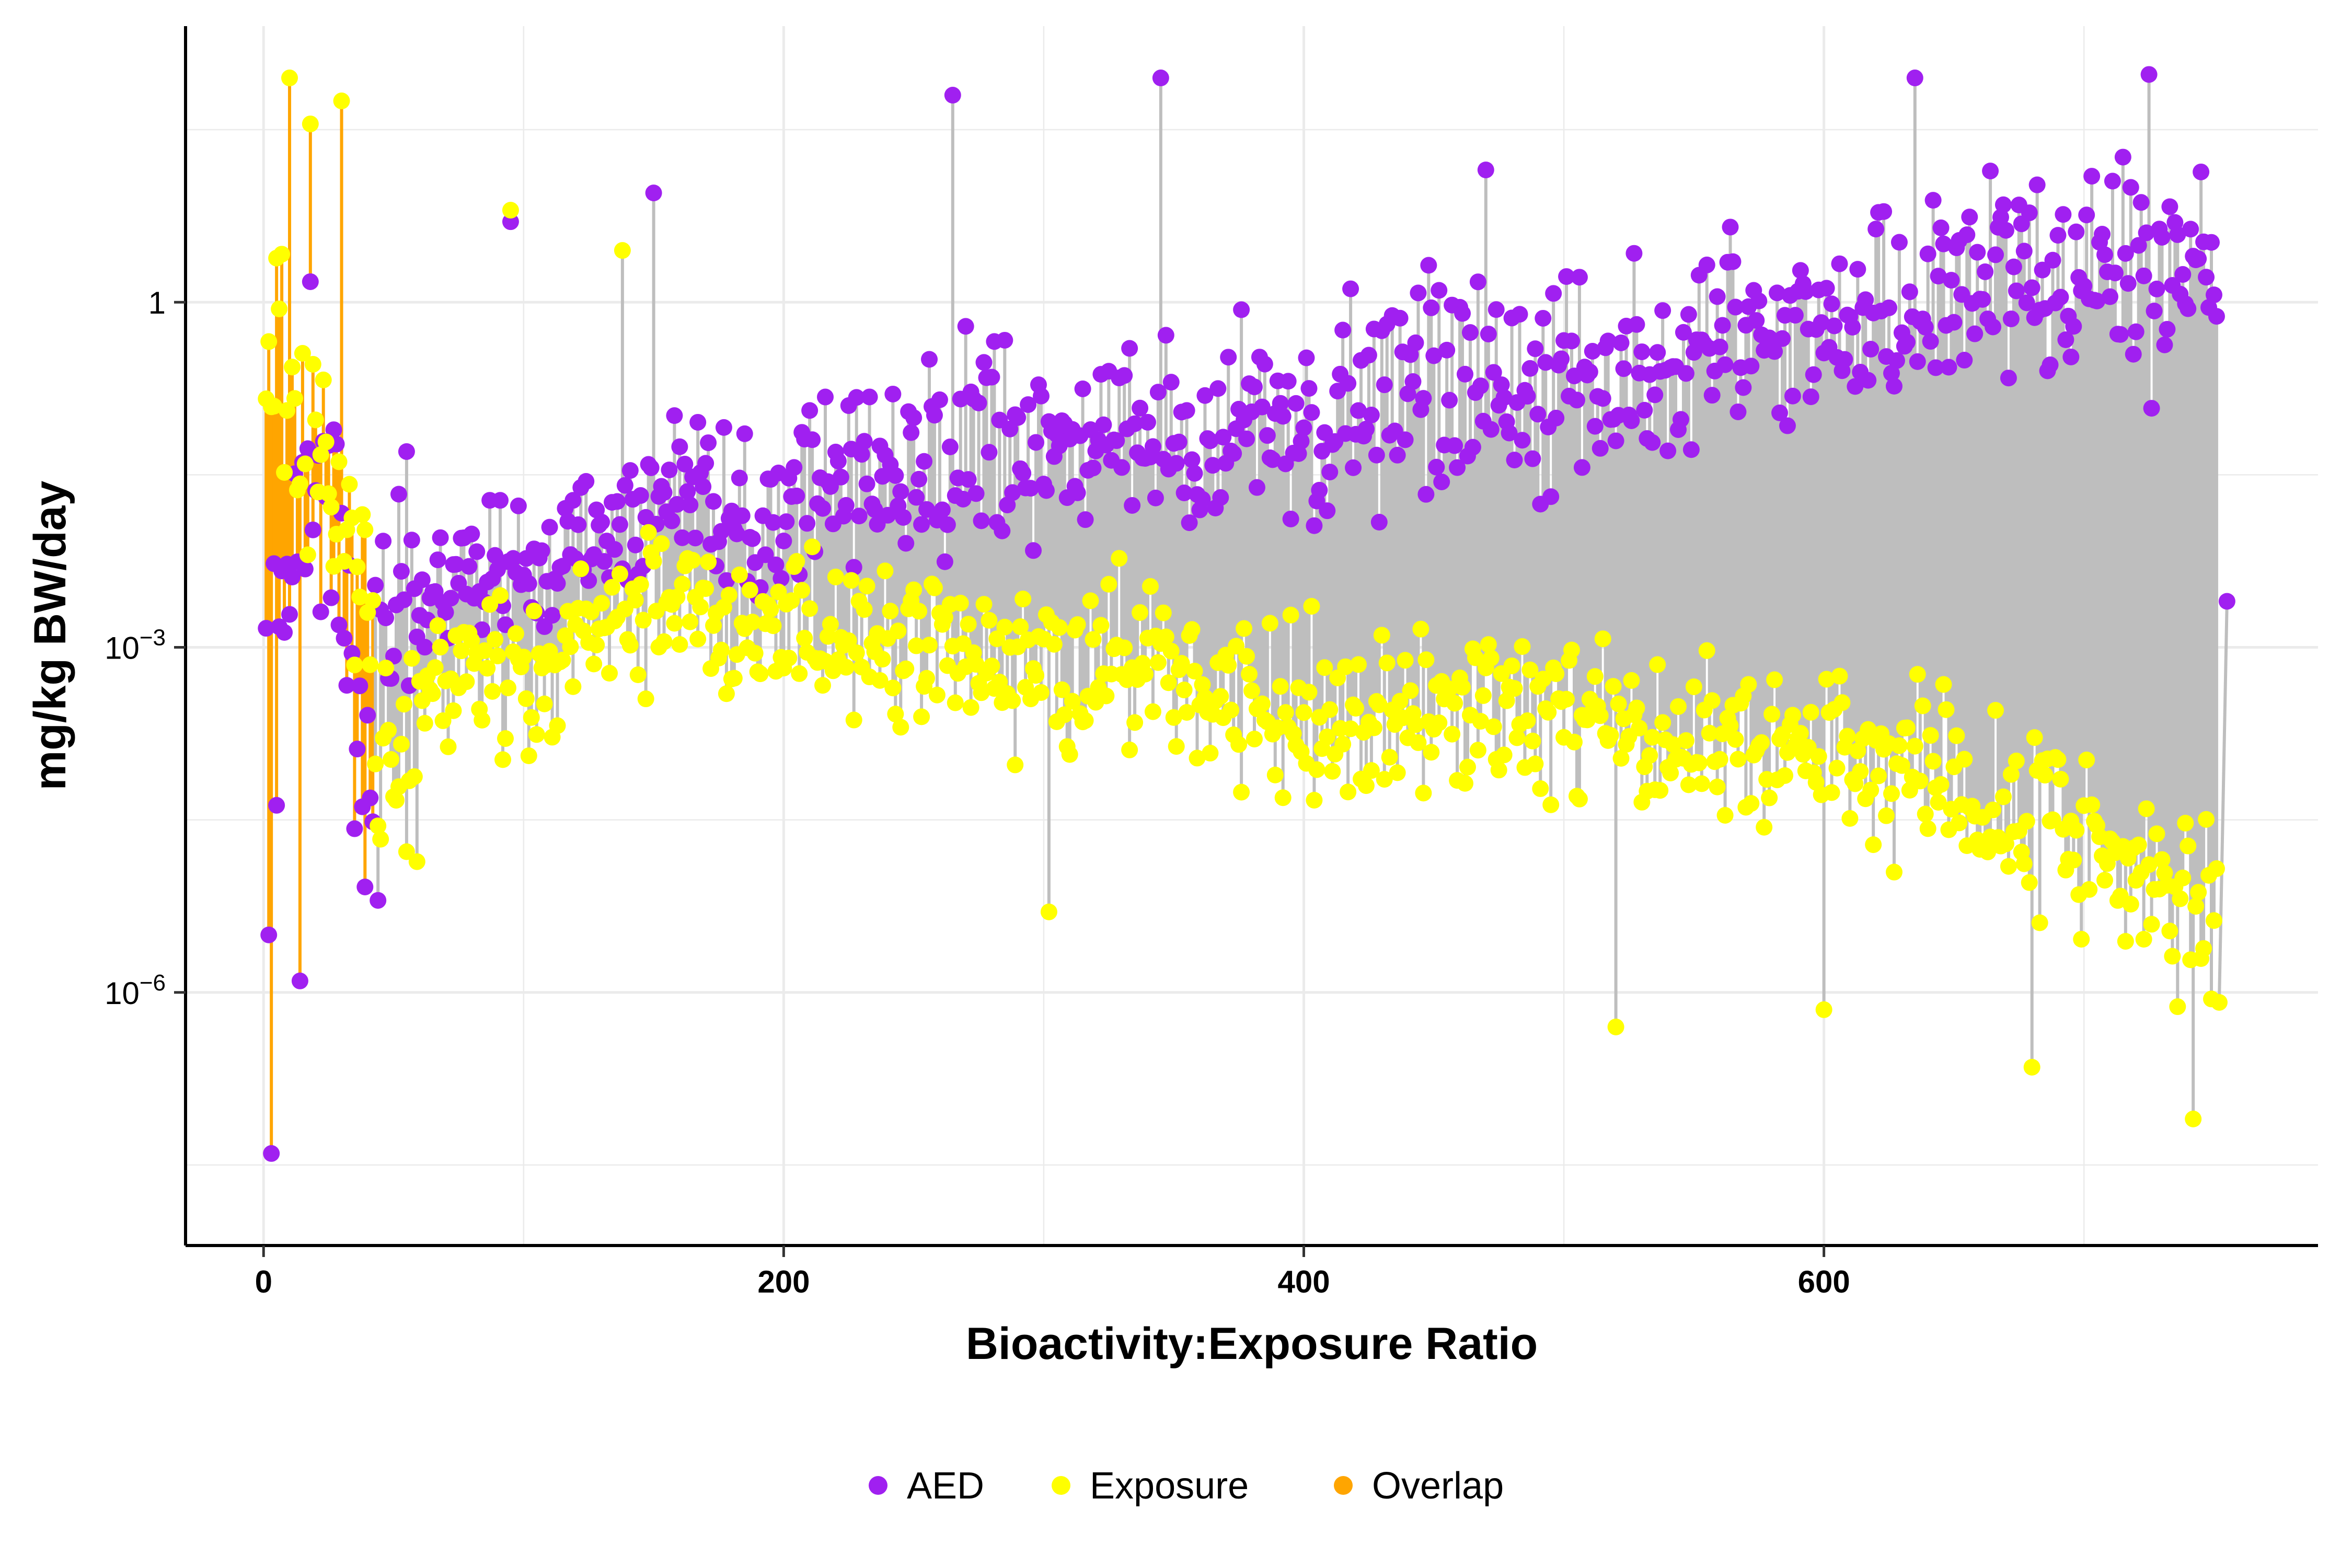 Image resolution: width=2352 pixels, height=1568 pixels. What do you see at coordinates (783, 1281) in the screenshot?
I see `x-tick-label: 200` at bounding box center [783, 1281].